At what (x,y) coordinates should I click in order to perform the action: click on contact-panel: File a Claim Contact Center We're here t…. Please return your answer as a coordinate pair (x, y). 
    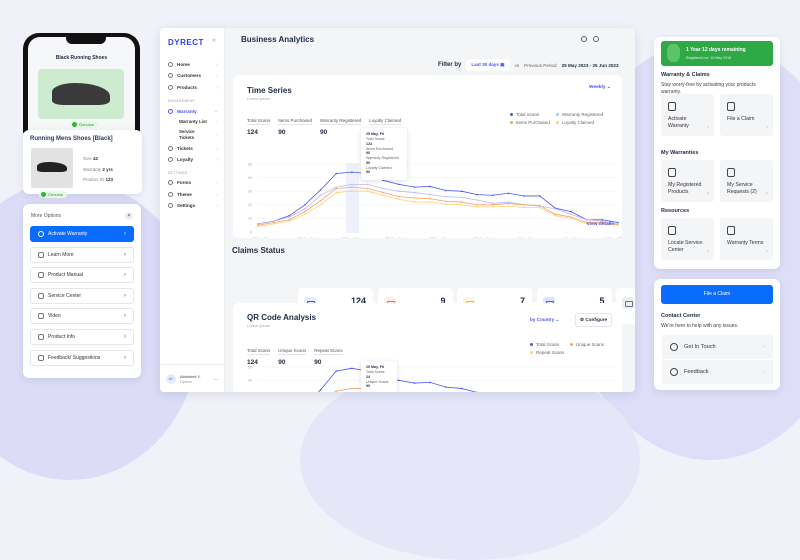
    Looking at the image, I should click on (717, 334).